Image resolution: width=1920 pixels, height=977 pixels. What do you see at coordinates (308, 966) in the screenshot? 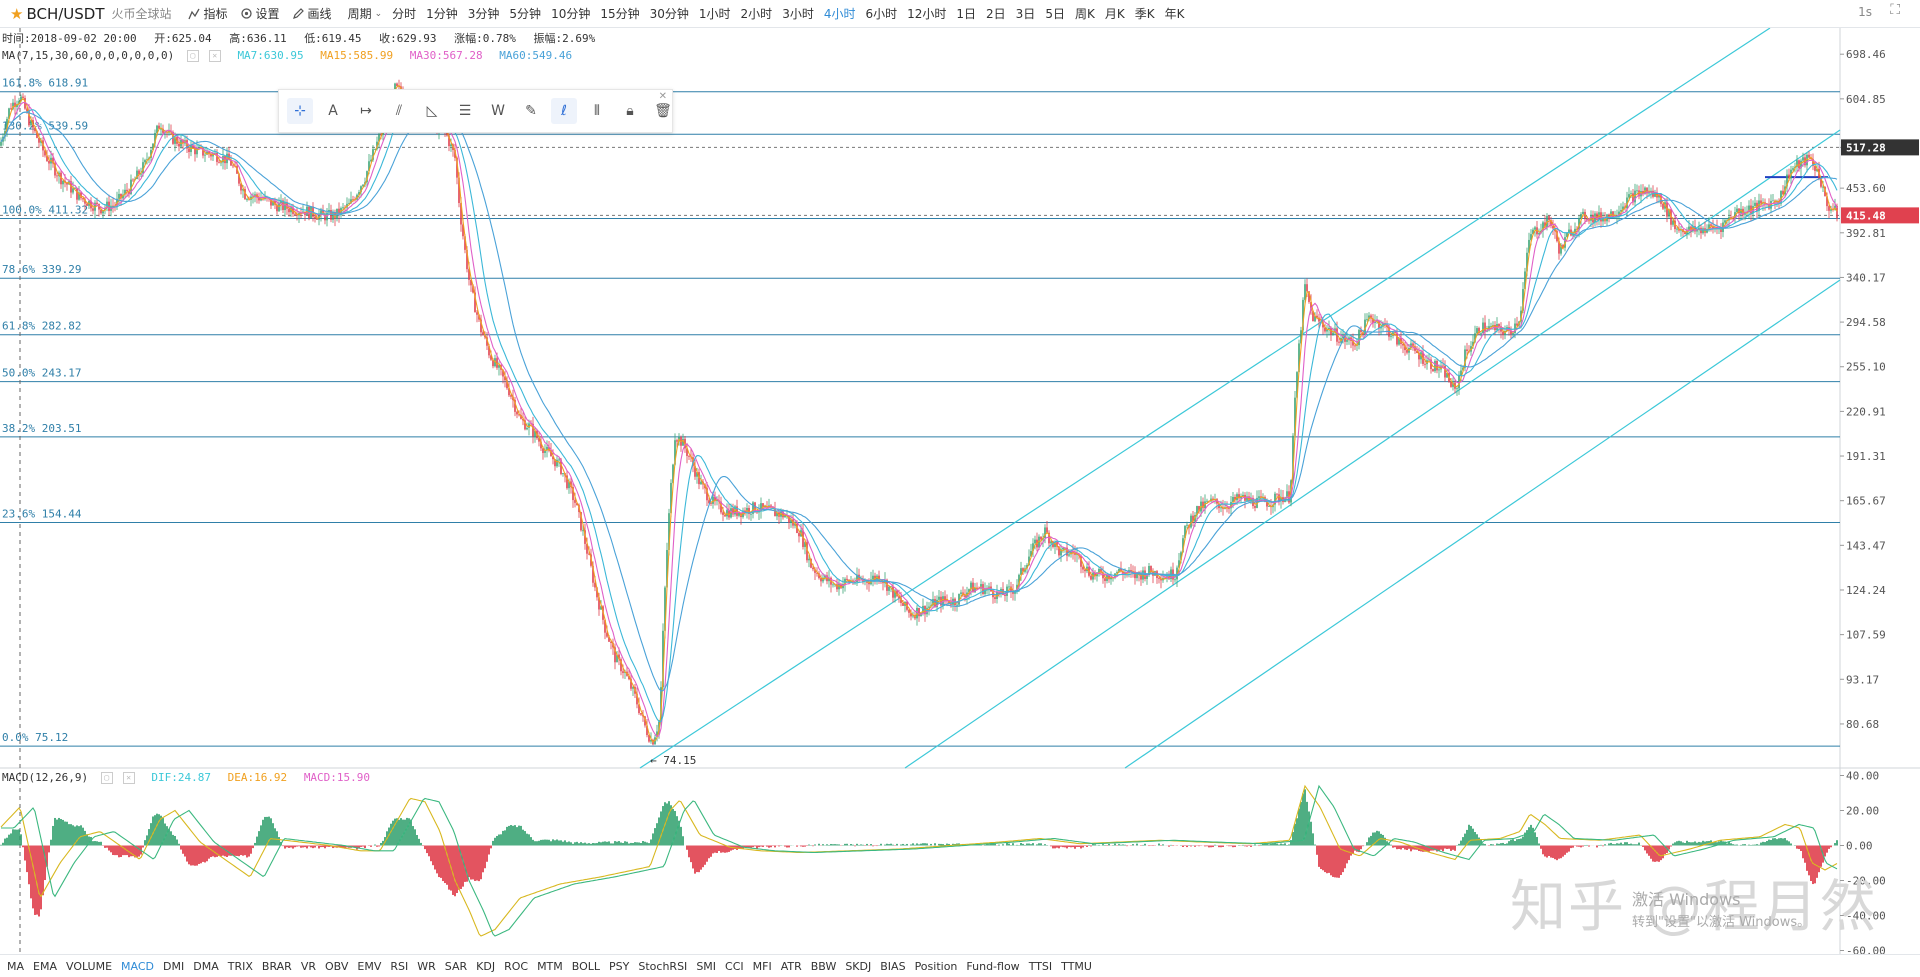
I see `indicator-tab-8: VR` at bounding box center [308, 966].